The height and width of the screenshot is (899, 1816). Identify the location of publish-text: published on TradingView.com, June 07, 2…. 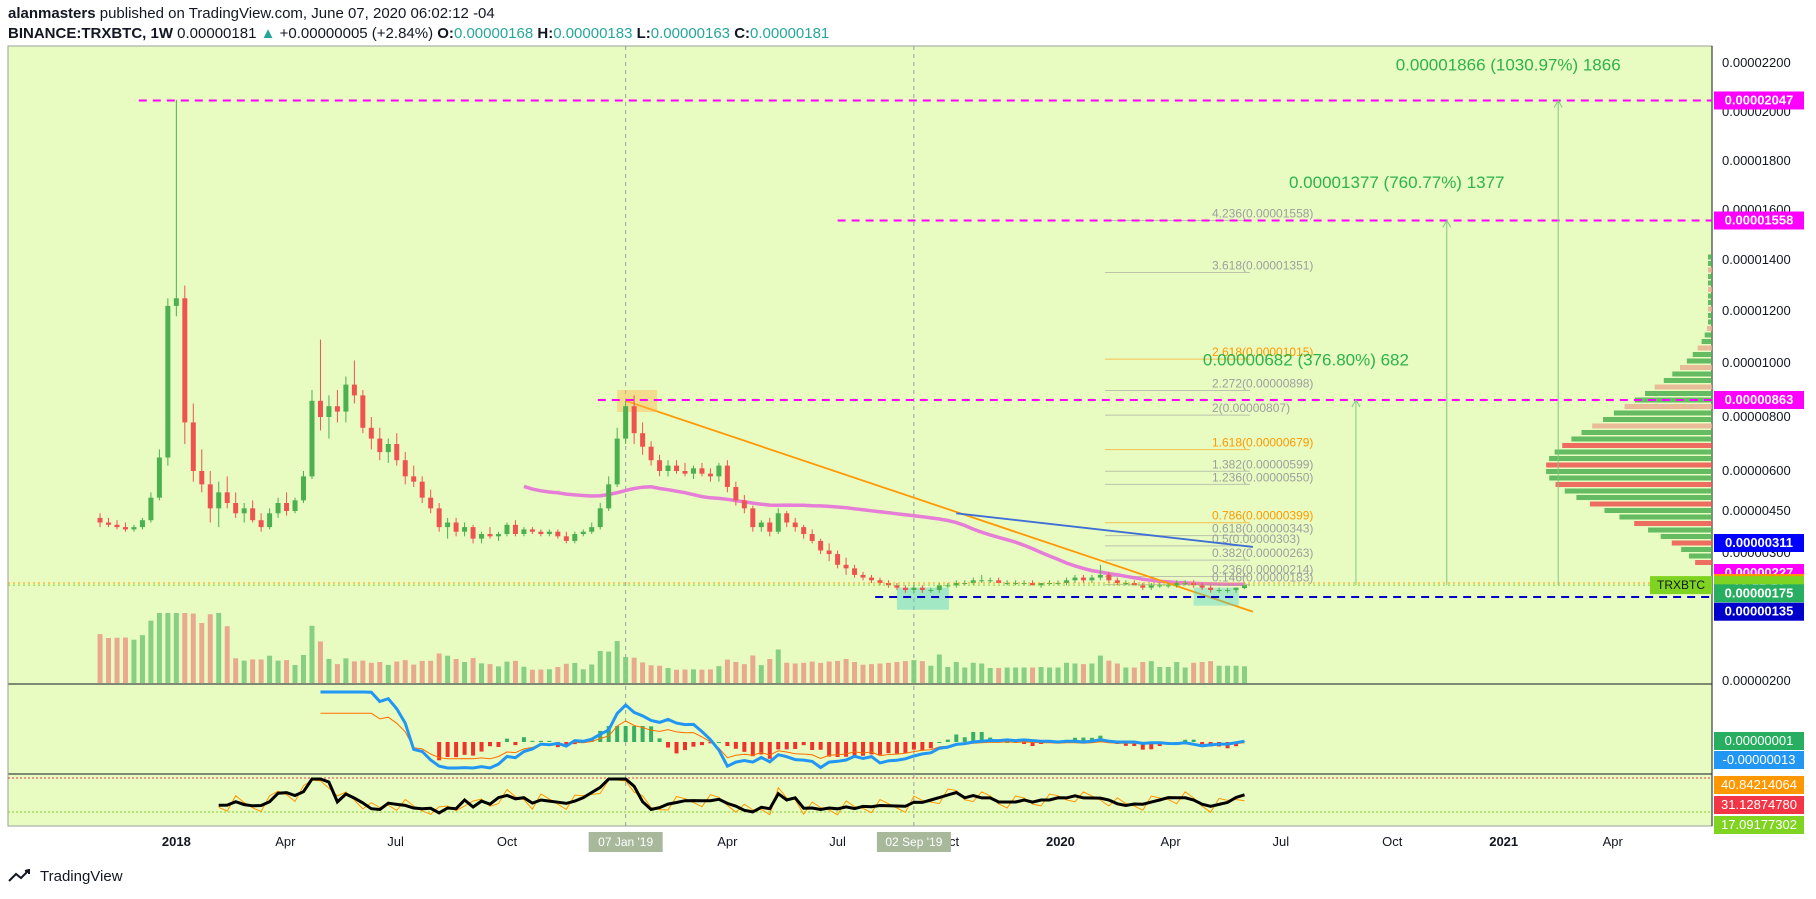
(297, 13).